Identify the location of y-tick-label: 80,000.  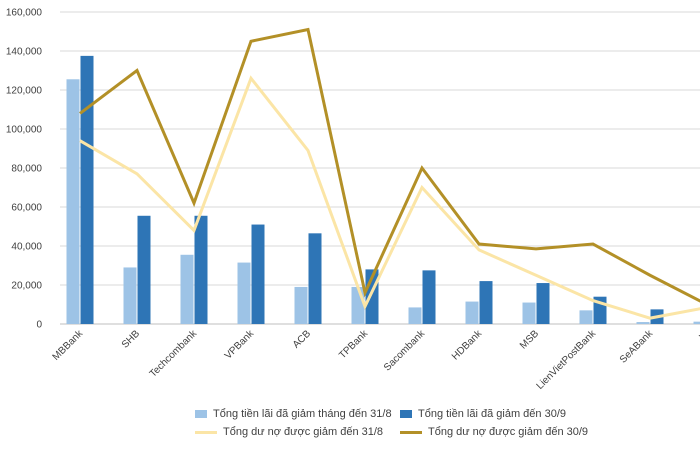
(26, 169).